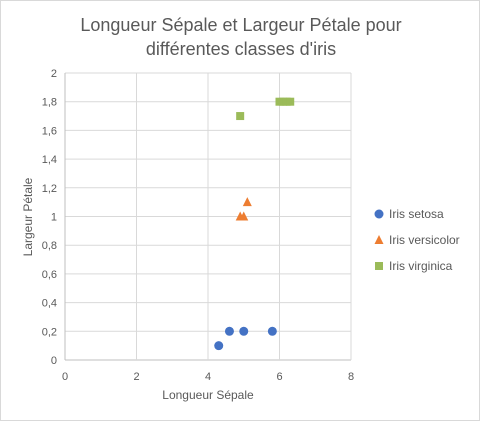 The image size is (480, 422). What do you see at coordinates (54, 218) in the screenshot?
I see `y-tick-label: 1` at bounding box center [54, 218].